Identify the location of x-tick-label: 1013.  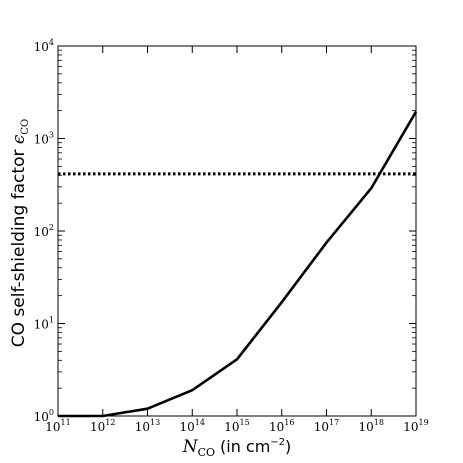
(147, 426).